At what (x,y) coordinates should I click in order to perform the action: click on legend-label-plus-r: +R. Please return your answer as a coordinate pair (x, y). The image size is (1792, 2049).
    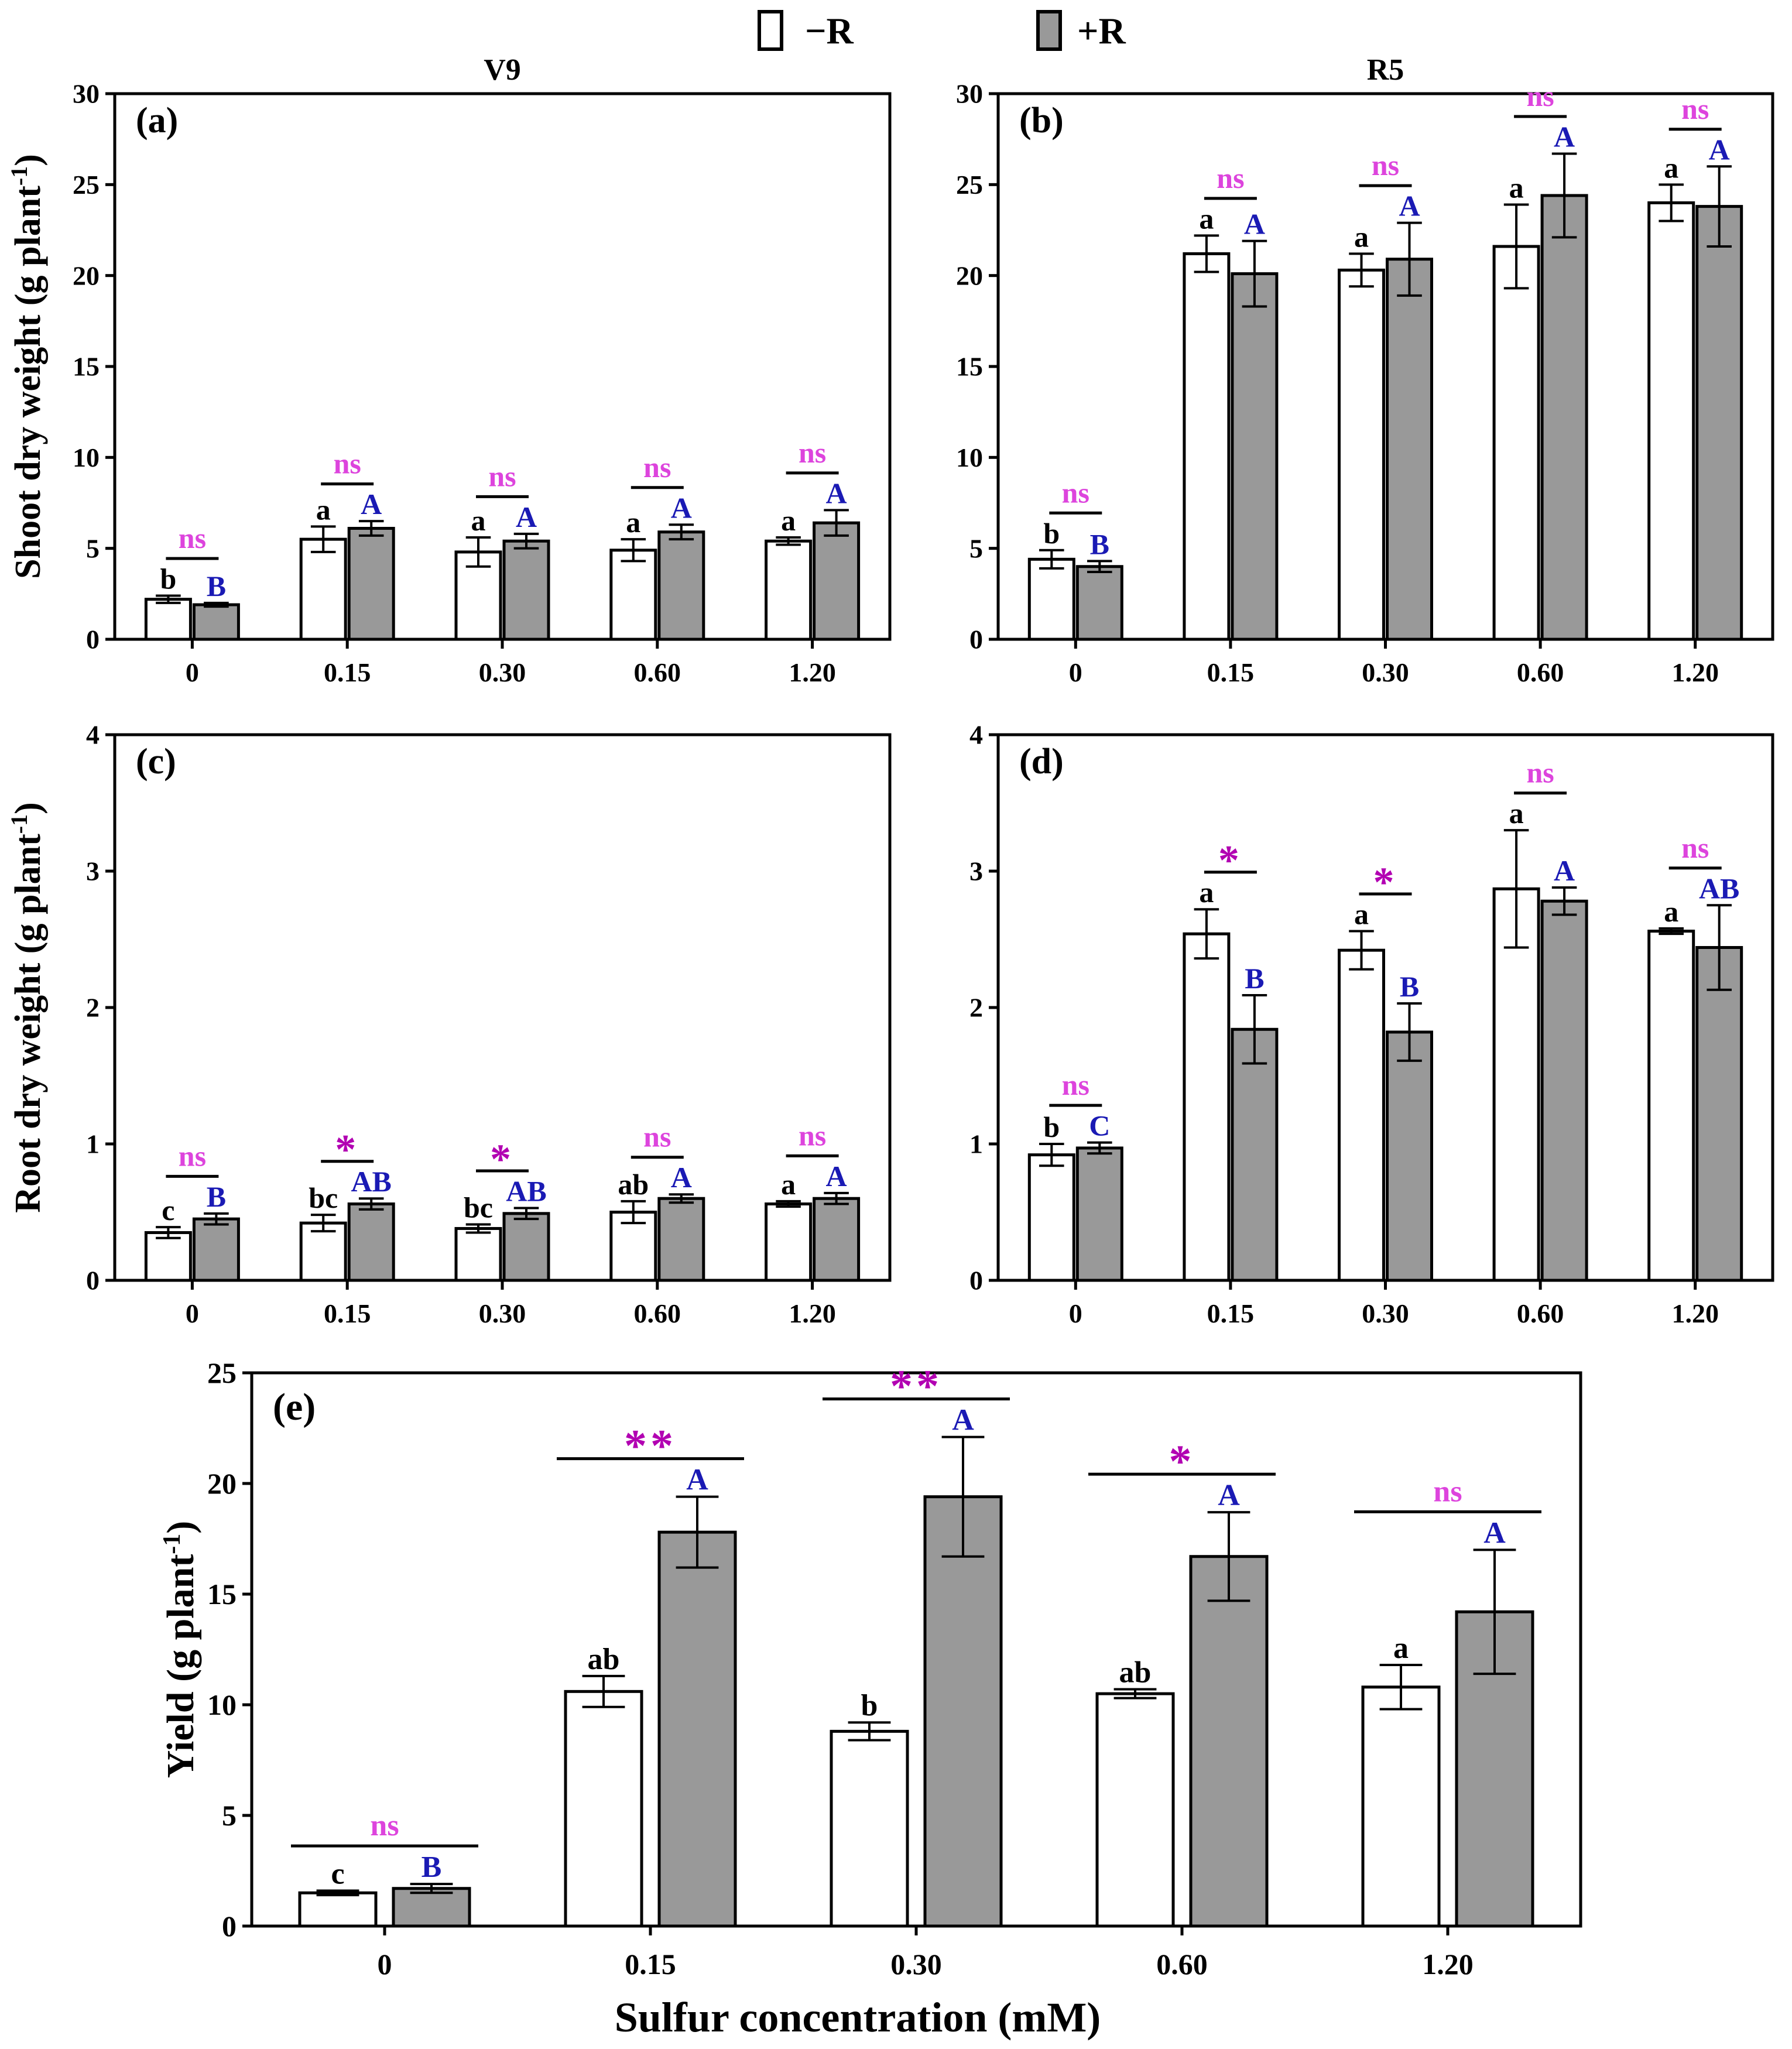
    Looking at the image, I should click on (1101, 31).